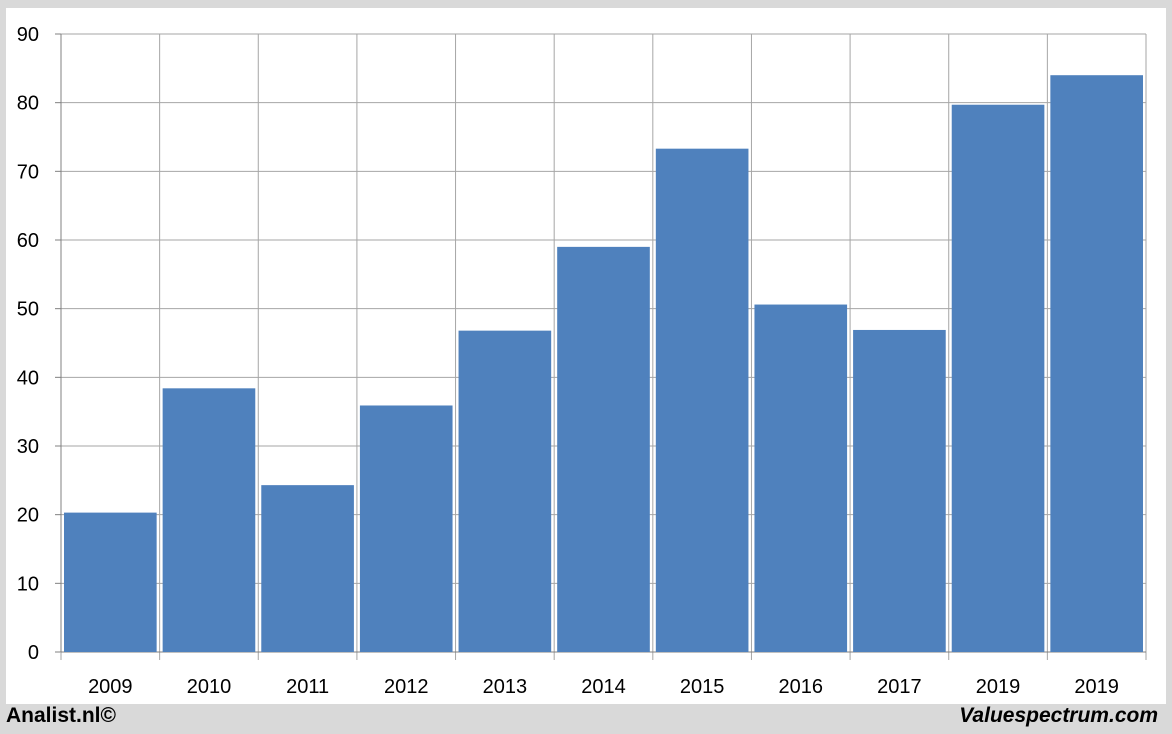 The height and width of the screenshot is (734, 1172). What do you see at coordinates (307, 687) in the screenshot?
I see `x-tick-label: 2011` at bounding box center [307, 687].